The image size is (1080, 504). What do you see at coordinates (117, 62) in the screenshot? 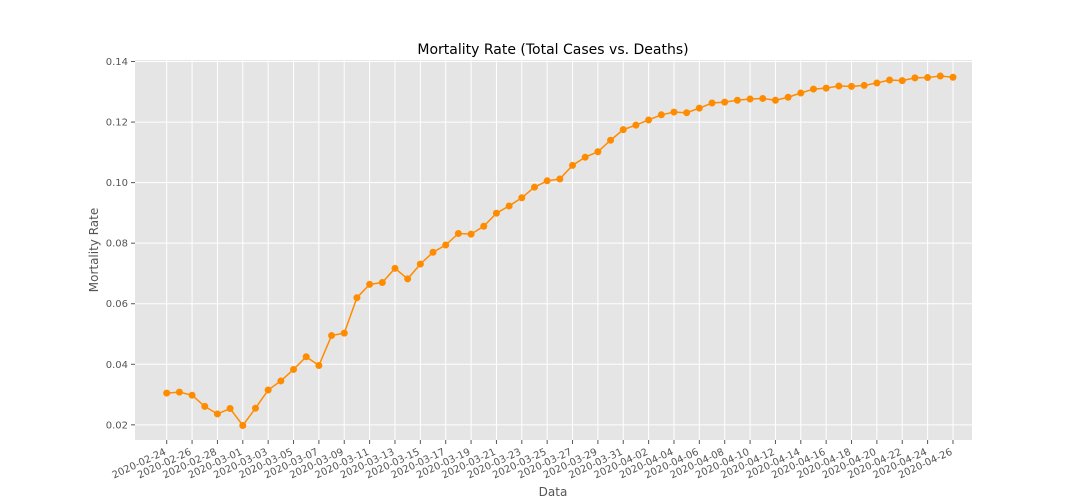
I see `y-tick-label: 0.14` at bounding box center [117, 62].